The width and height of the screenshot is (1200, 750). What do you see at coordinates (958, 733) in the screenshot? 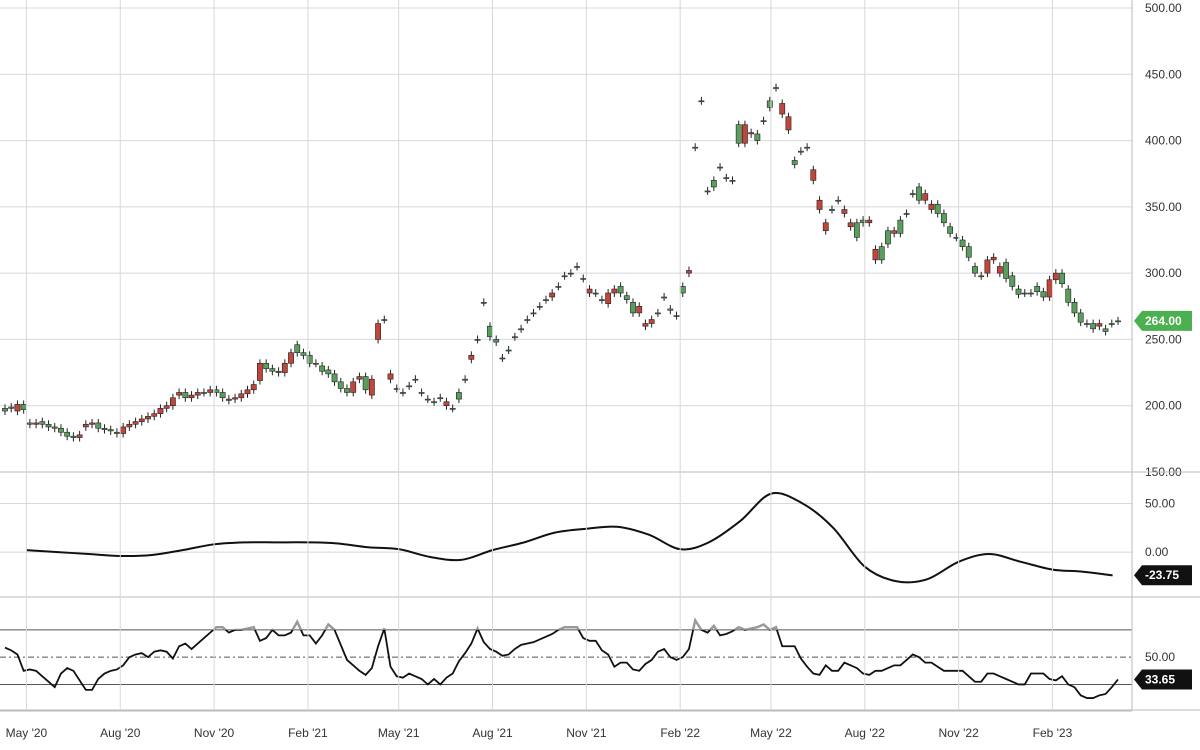
I see `x-tick-label: Nov '22` at bounding box center [958, 733].